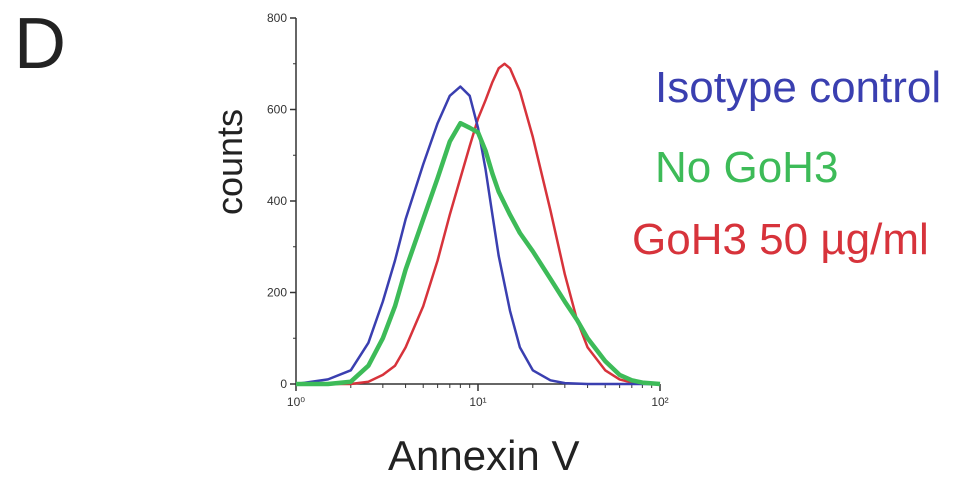 This screenshot has width=973, height=483. I want to click on y-tick-label: 200, so click(277, 293).